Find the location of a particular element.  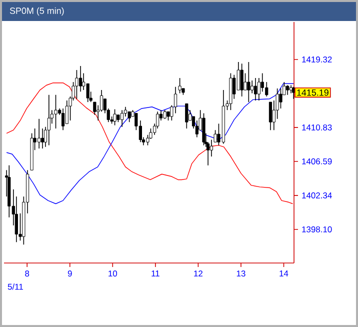

x-tick-label: 12 is located at coordinates (198, 273).